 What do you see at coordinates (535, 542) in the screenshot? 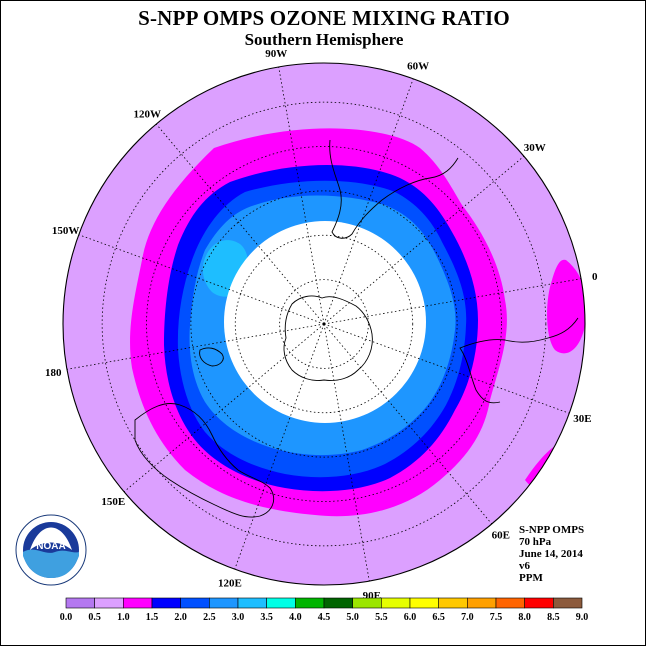
I see `info-pressure: 70 hPa` at bounding box center [535, 542].